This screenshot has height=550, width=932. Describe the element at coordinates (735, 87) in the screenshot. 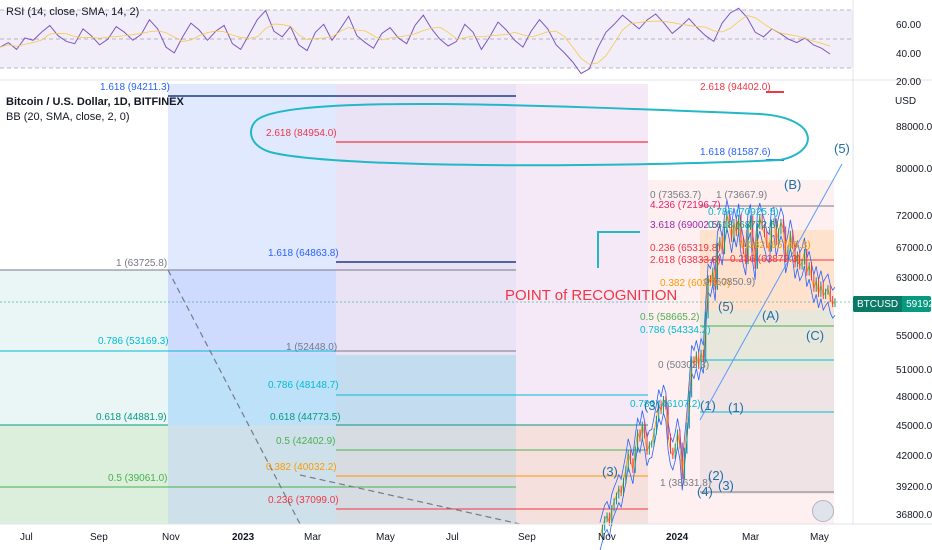

I see `fib-label: 2.618 (94402.0)` at that location.